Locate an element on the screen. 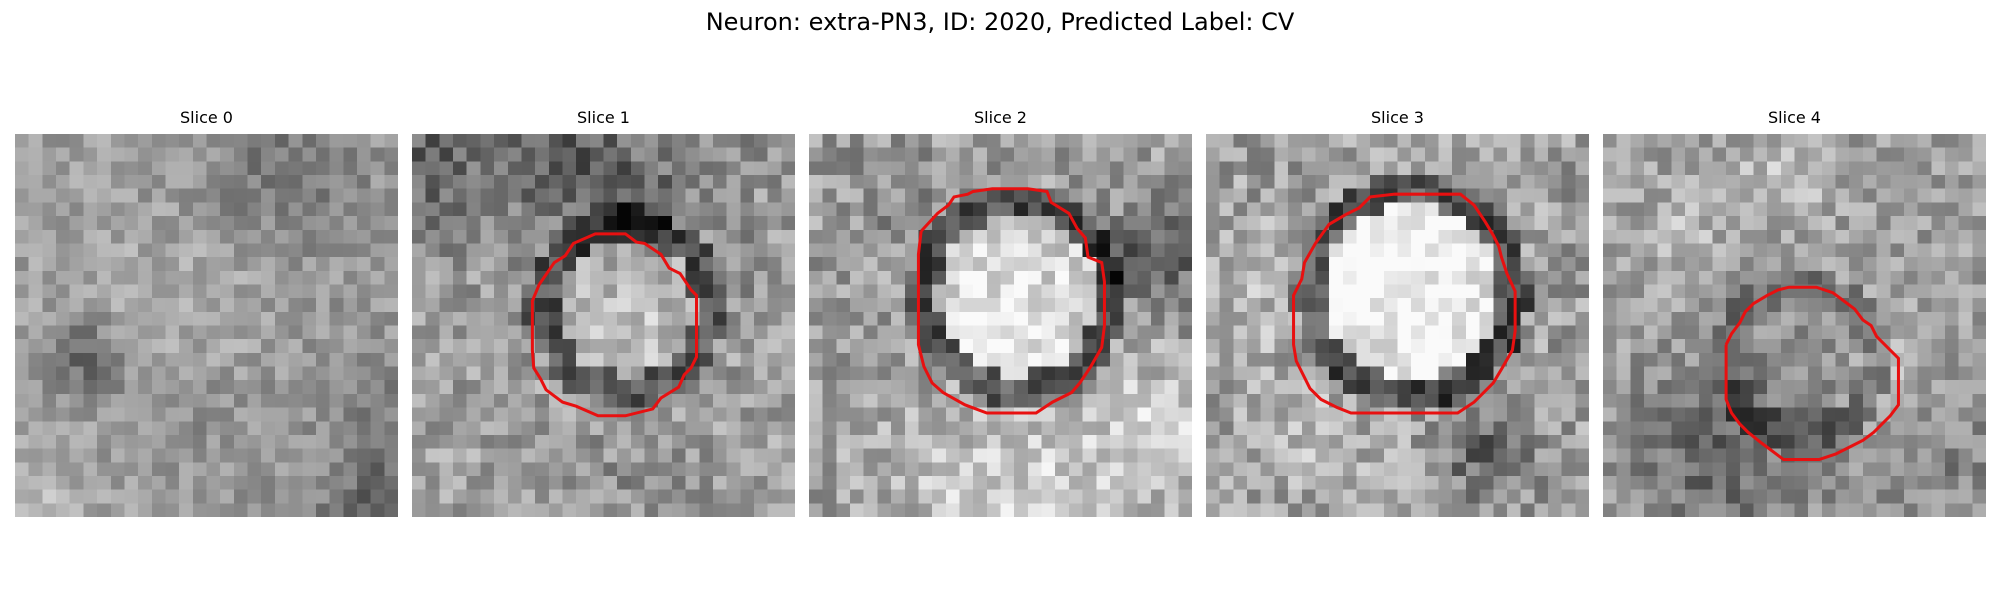 The width and height of the screenshot is (2000, 600). slice-title: Slice 4 is located at coordinates (1794, 117).